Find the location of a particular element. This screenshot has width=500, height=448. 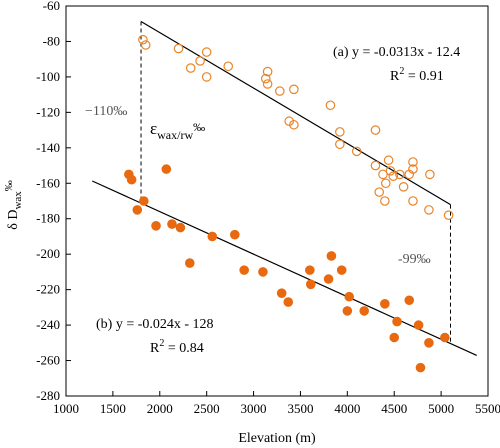

x-tick-label: 5000 is located at coordinates (441, 408).